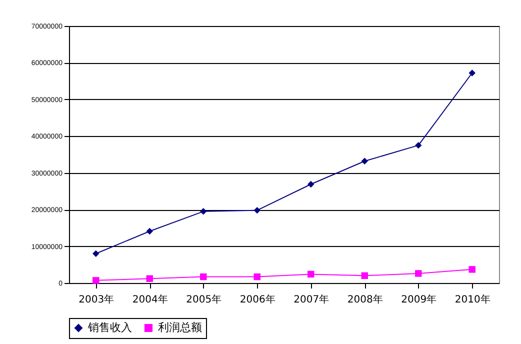  I want to click on x-tick-label: 2005年, so click(204, 300).